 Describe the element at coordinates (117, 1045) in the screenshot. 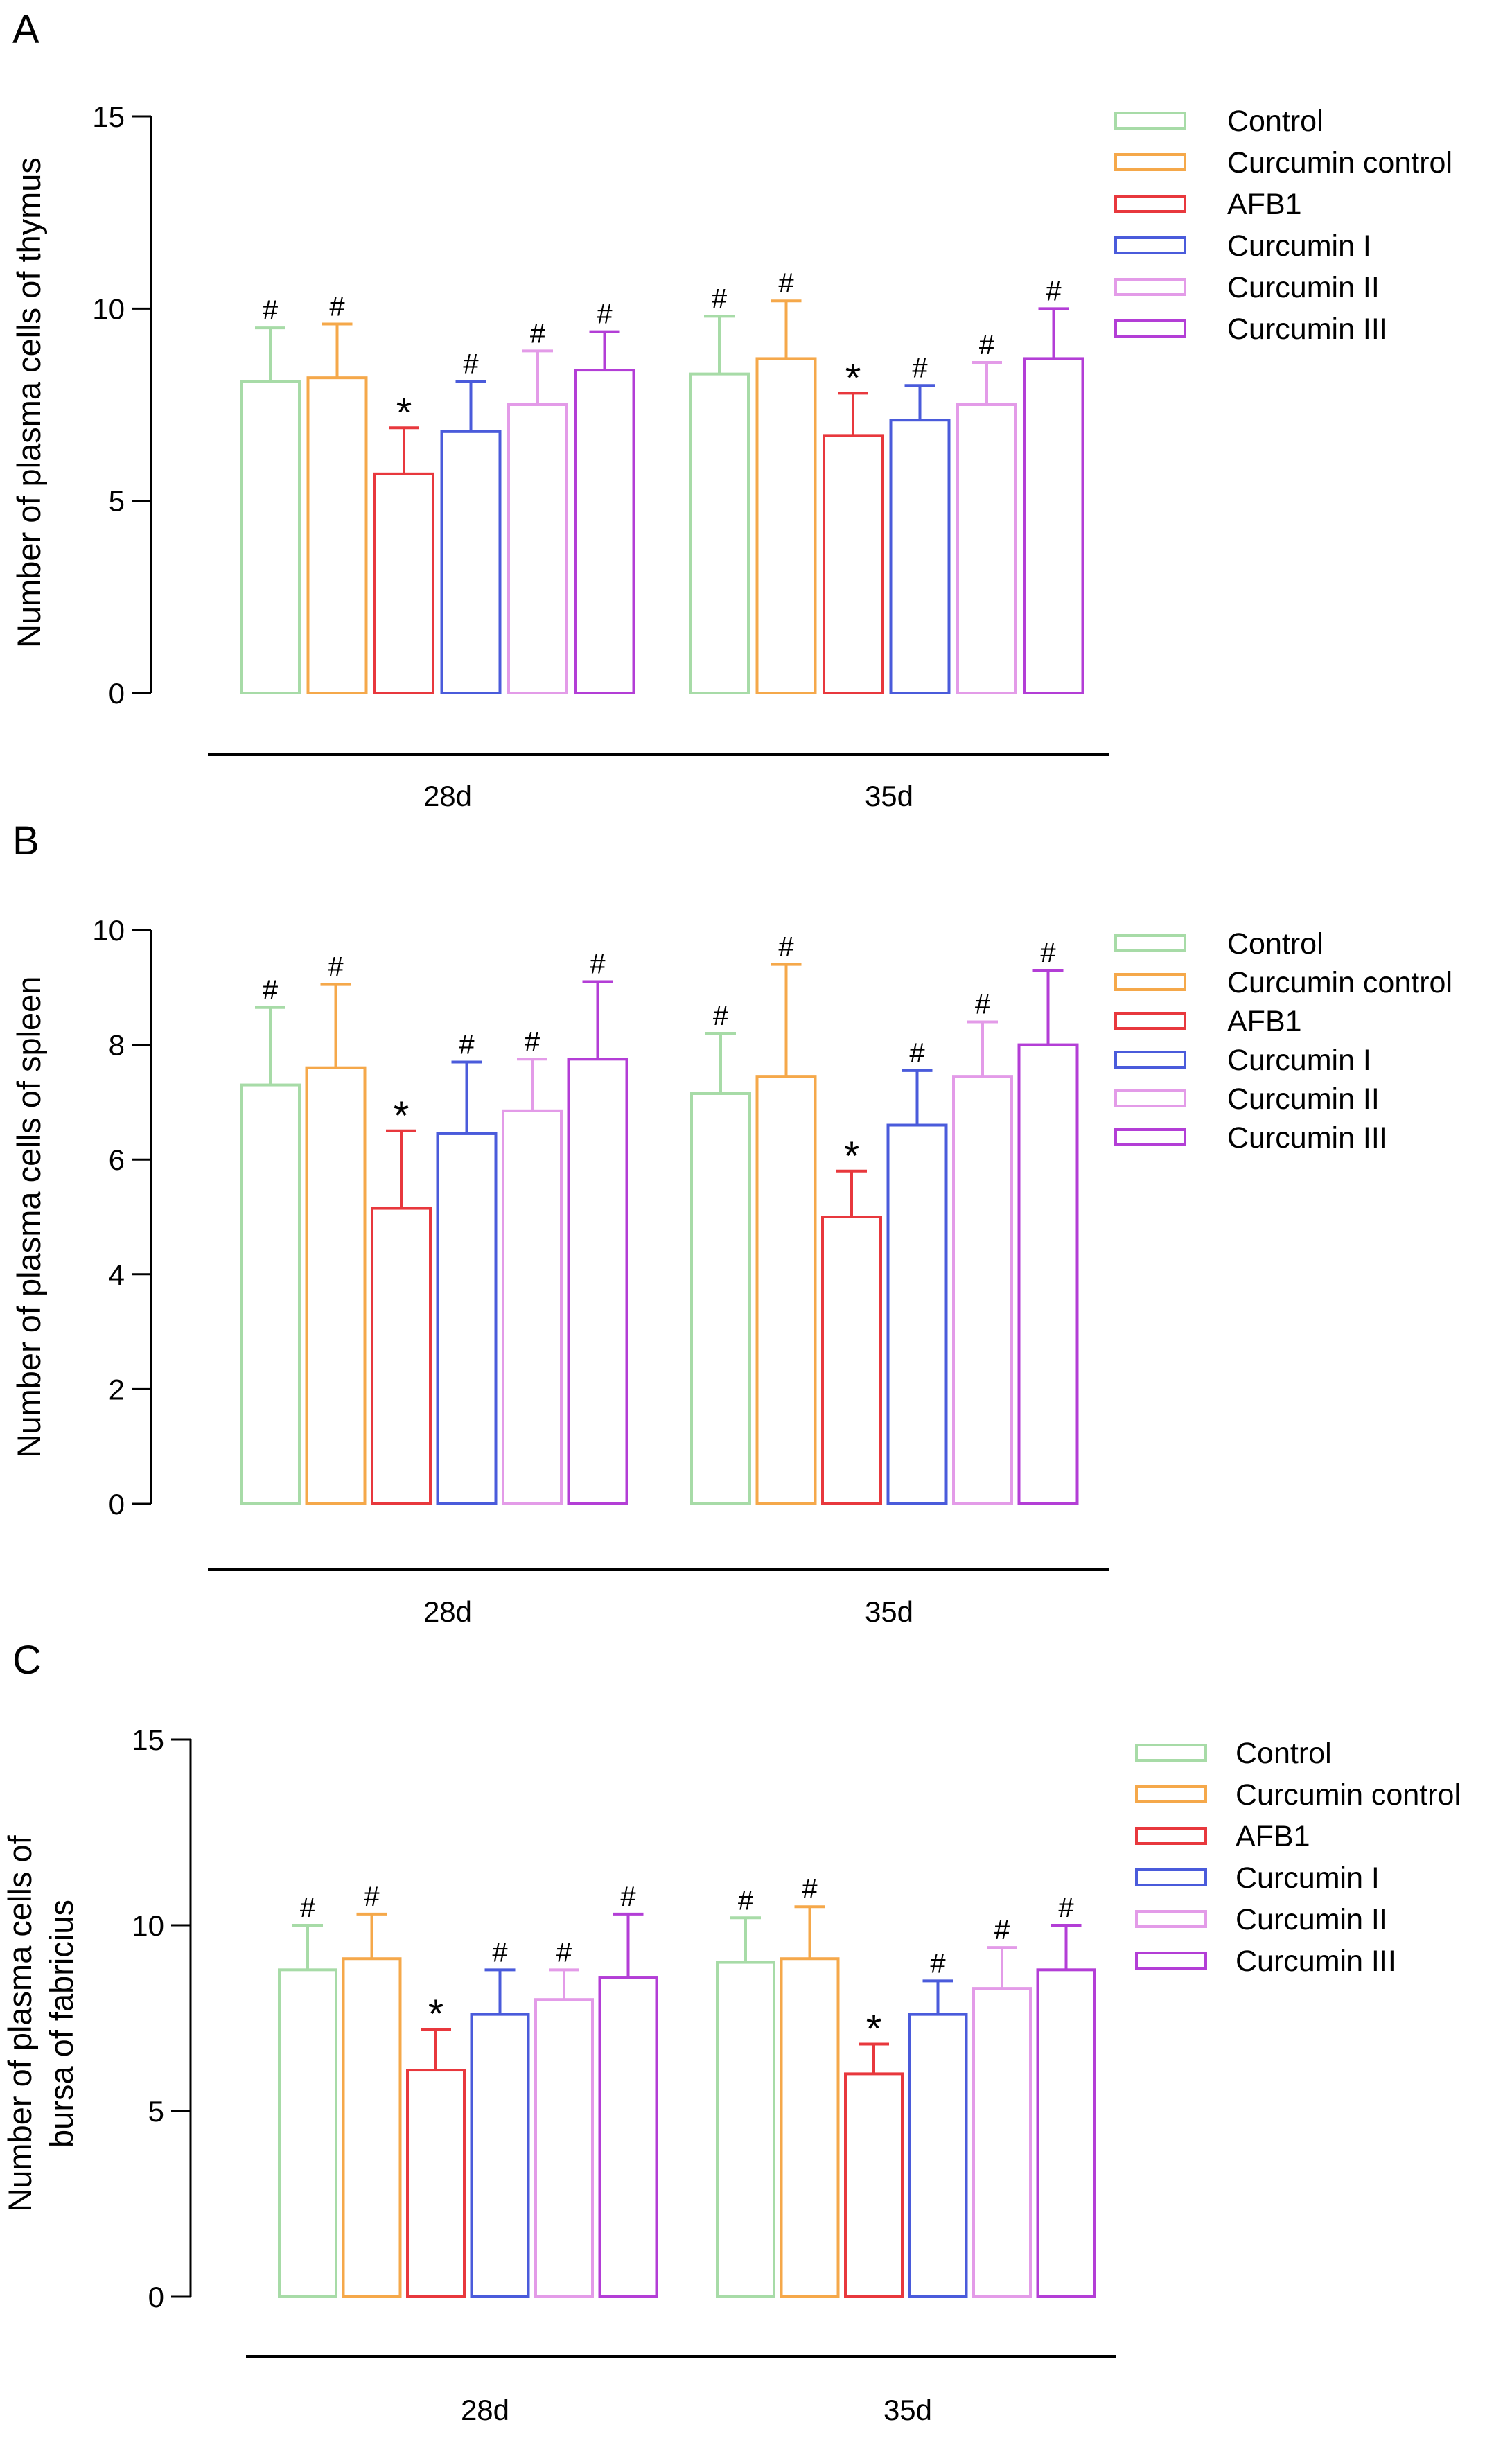

I see `y-tick-label: 8` at that location.